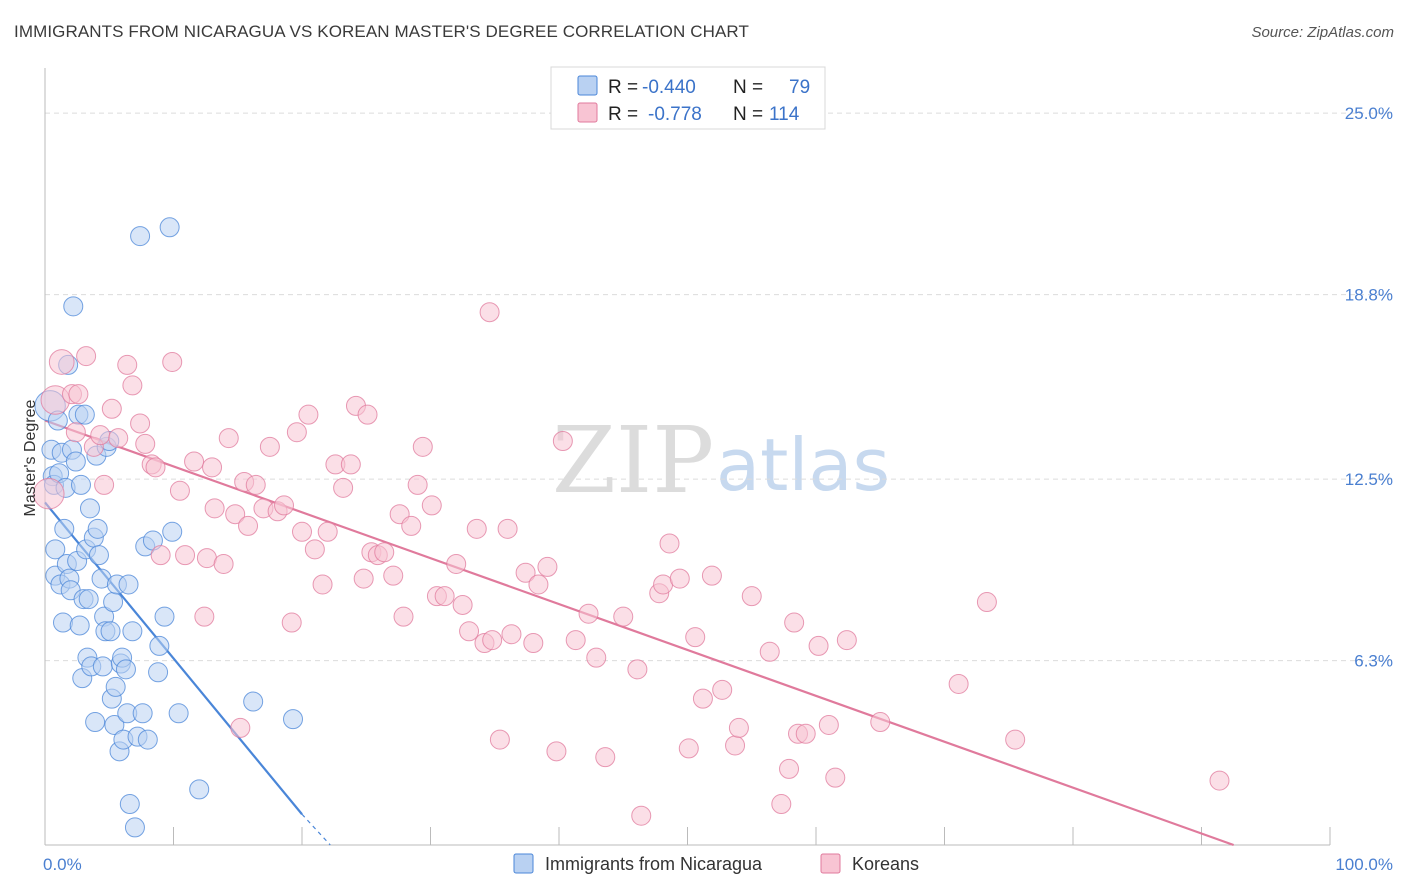  Describe the element at coordinates (1369, 387) in the screenshot. I see `y-tick-labels: 6.3% 12.5% 18.8% 25.0%` at that location.